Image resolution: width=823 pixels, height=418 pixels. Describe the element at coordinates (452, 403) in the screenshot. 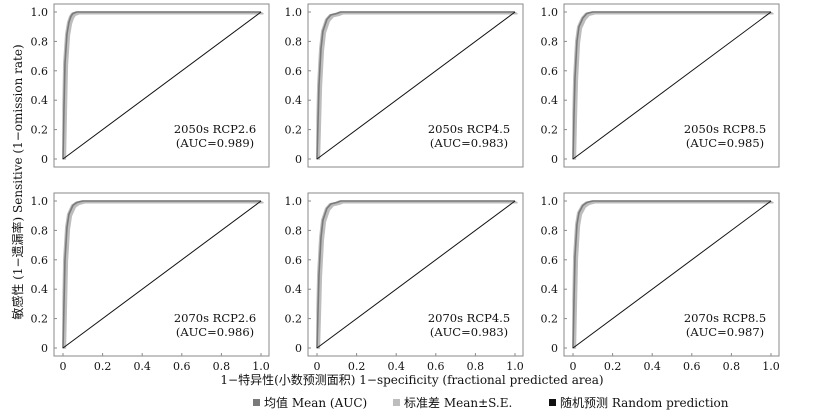

I see `legend-item: 标准差 Mean±S.E.` at that location.